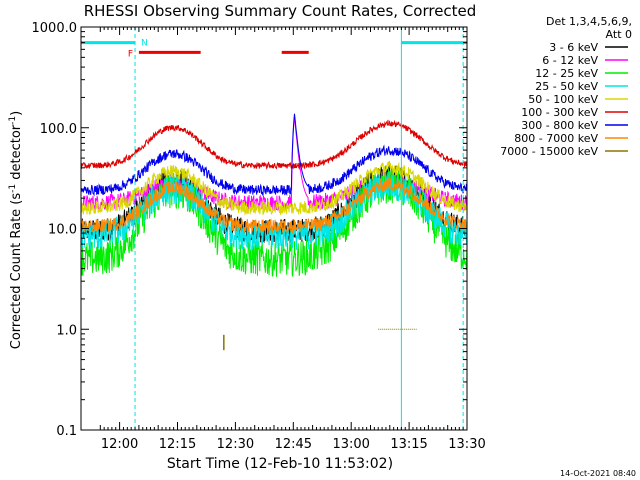 The width and height of the screenshot is (640, 480). What do you see at coordinates (13, 188) in the screenshot?
I see `y-axis-label-sup1: -1` at bounding box center [13, 188].